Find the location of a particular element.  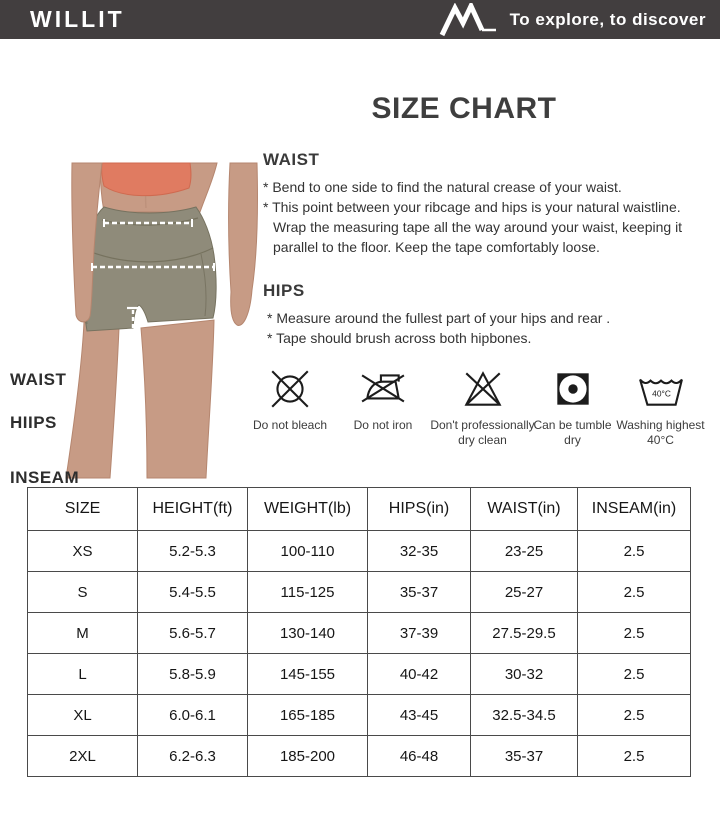

size-table-row: M 5.6-5.7 130-140 37-39 27.5-29.5 2.5 is located at coordinates (359, 633).